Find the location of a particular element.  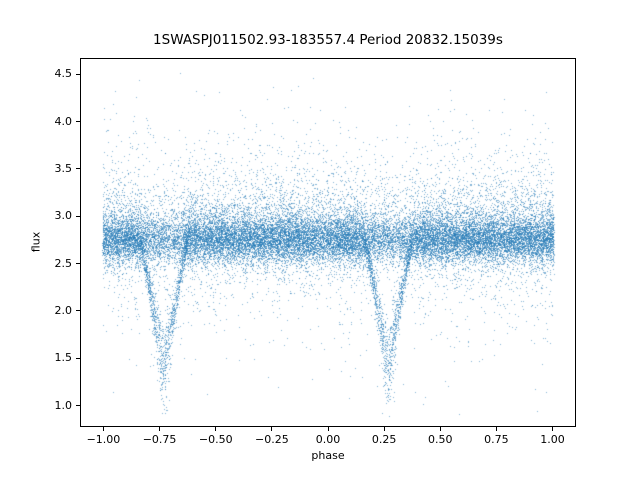

y-tick-label: 4.5 is located at coordinates (63, 74).